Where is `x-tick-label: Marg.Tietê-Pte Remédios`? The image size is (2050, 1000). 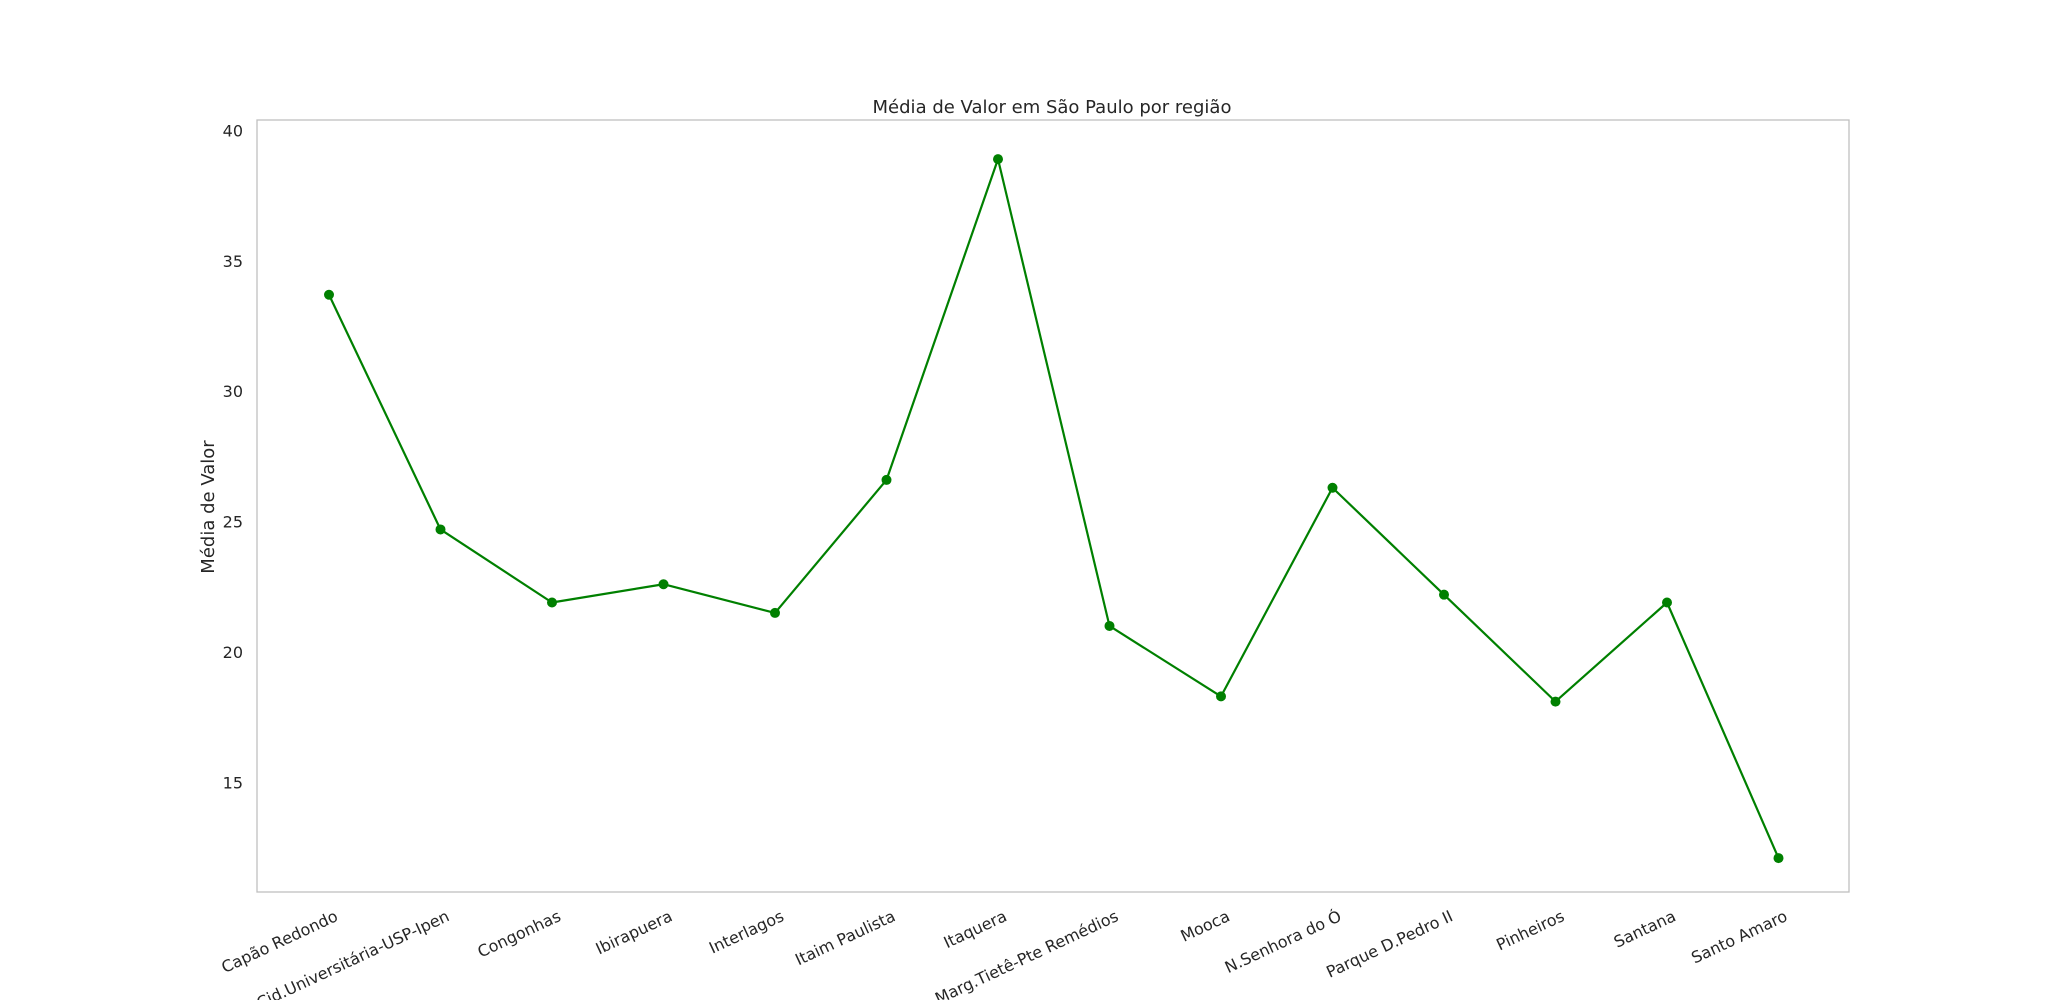 x-tick-label: Marg.Tietê-Pte Remédios is located at coordinates (1026, 953).